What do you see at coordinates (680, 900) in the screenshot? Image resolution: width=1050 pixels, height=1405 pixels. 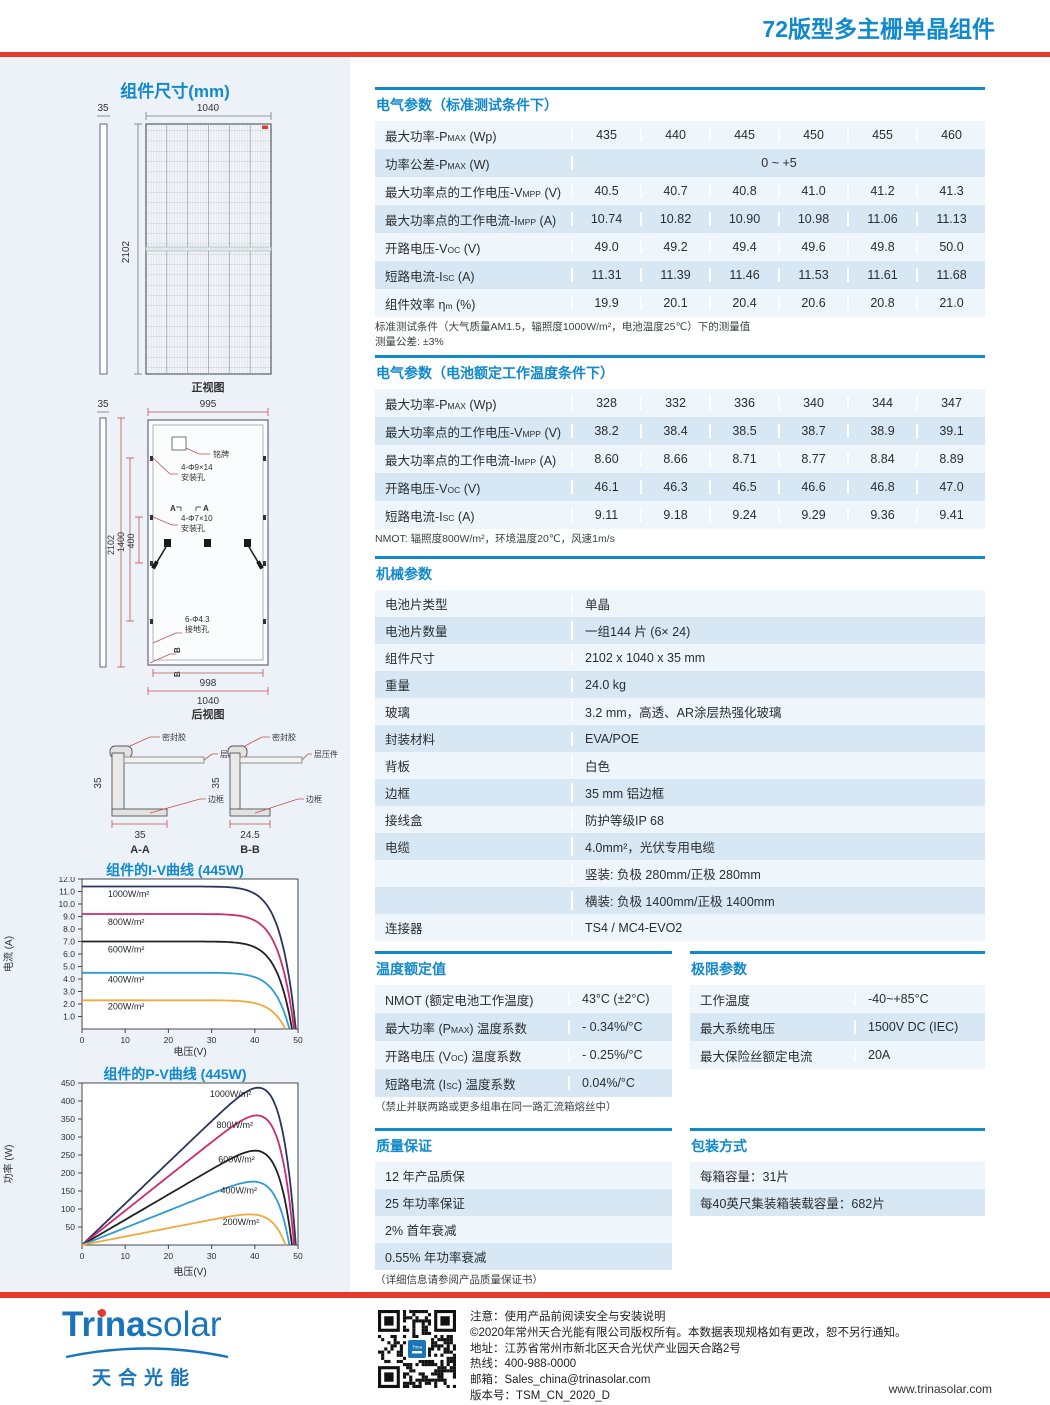 I see `table-row: 横装: 负极 1400mm/正极 1400mm` at bounding box center [680, 900].